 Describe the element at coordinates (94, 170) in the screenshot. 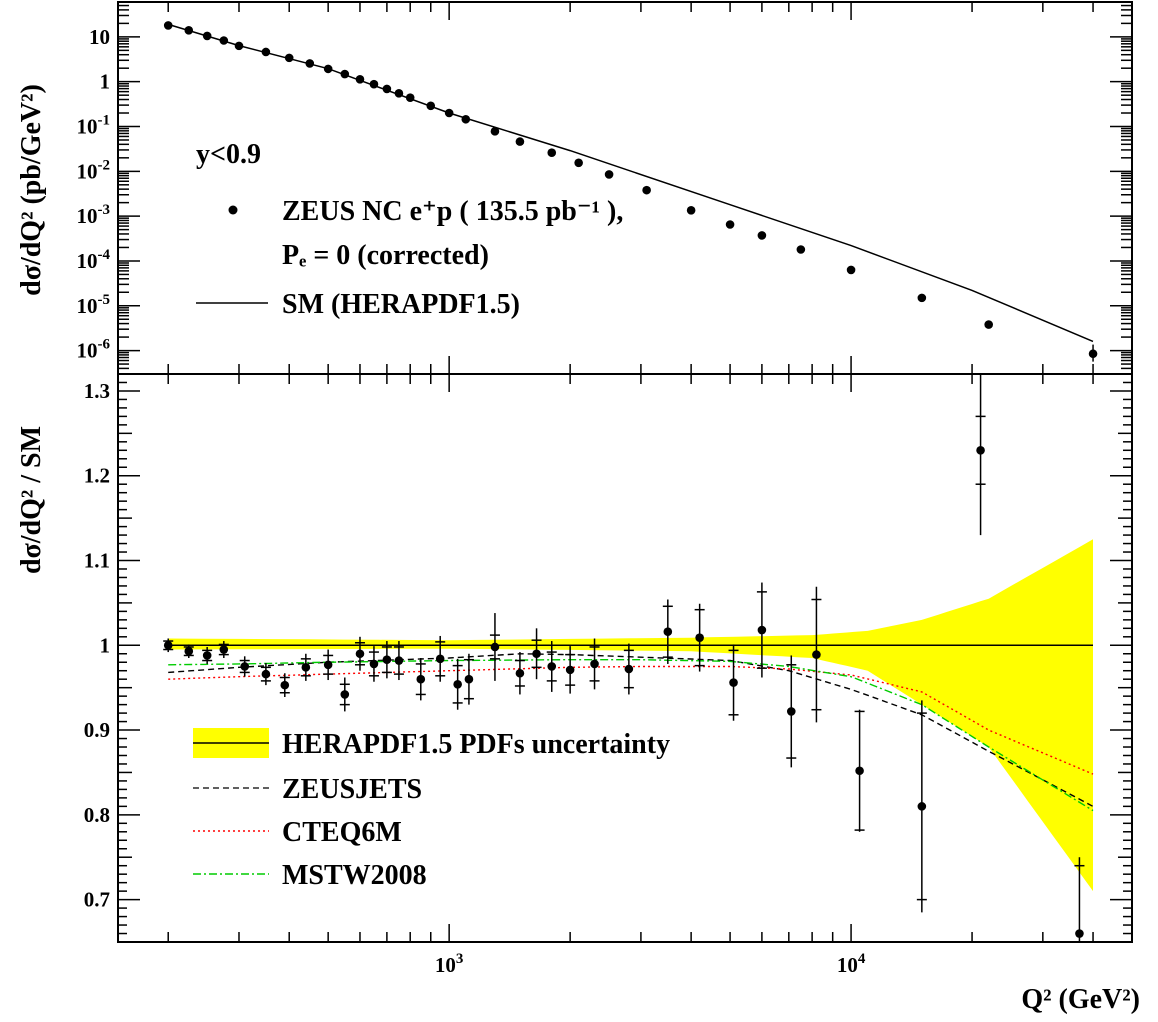

I see `top-y-tick-label: 10⁻²` at that location.